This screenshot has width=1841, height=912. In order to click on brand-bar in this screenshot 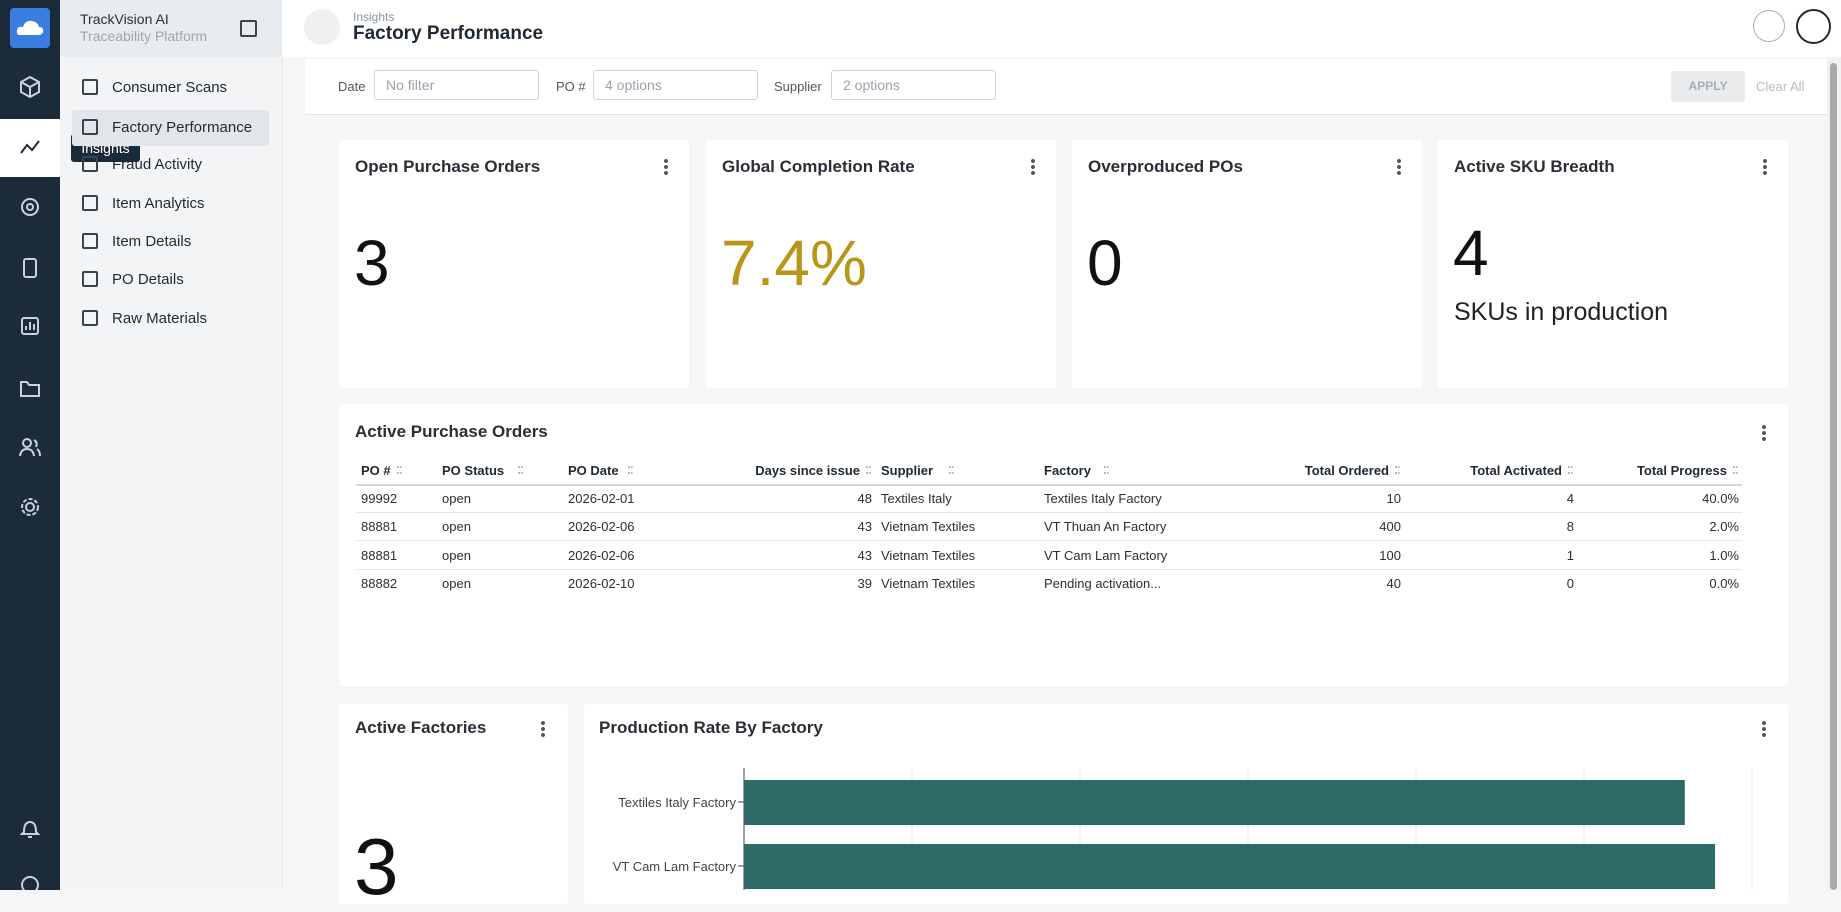, I will do `click(171, 28)`.